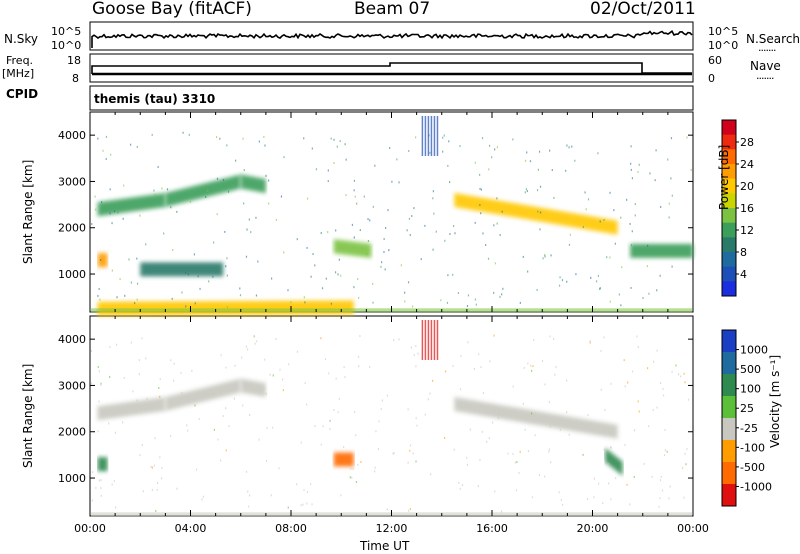 Image resolution: width=800 pixels, height=554 pixels. Describe the element at coordinates (747, 164) in the screenshot. I see `power-colorbar-tick-label: 24` at that location.